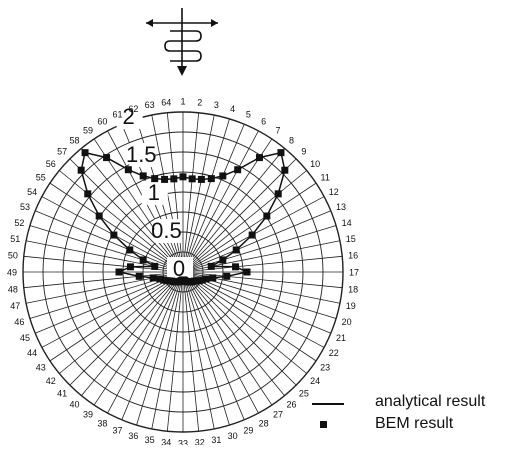 Image resolution: width=523 pixels, height=450 pixels. Describe the element at coordinates (354, 273) in the screenshot. I see `angular-tick-label: 17` at that location.